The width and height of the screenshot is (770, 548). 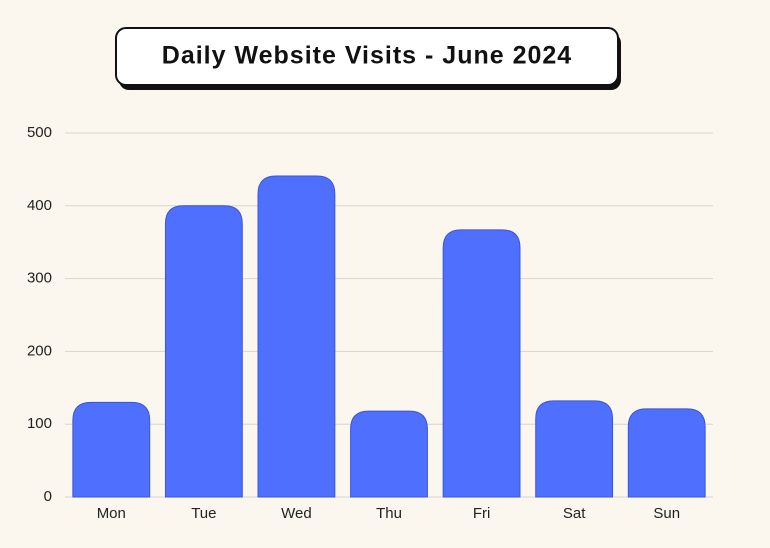 I want to click on x-tick-label: Mon, so click(x=111, y=513).